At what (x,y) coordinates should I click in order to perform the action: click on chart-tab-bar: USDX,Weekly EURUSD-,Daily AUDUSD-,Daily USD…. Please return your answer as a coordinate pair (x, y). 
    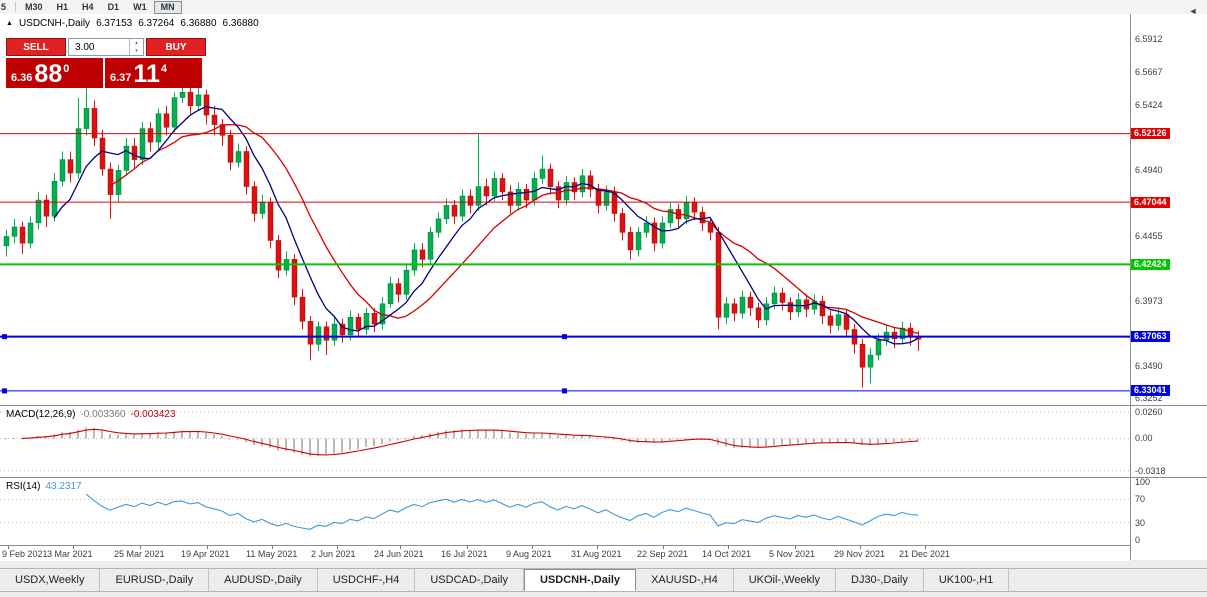
    Looking at the image, I should click on (603, 580).